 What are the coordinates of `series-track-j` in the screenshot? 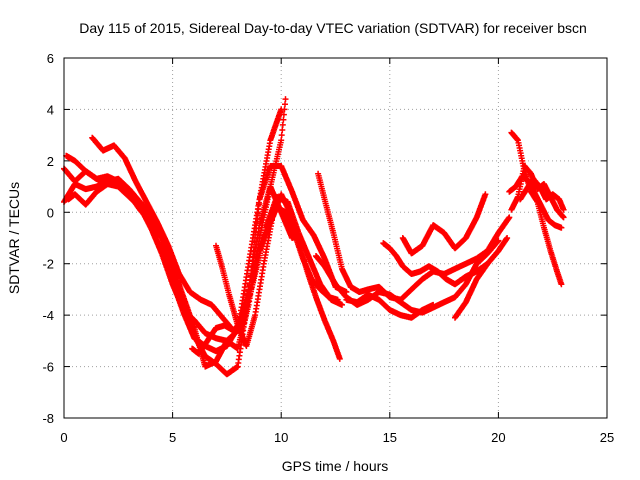 It's located at (390, 306).